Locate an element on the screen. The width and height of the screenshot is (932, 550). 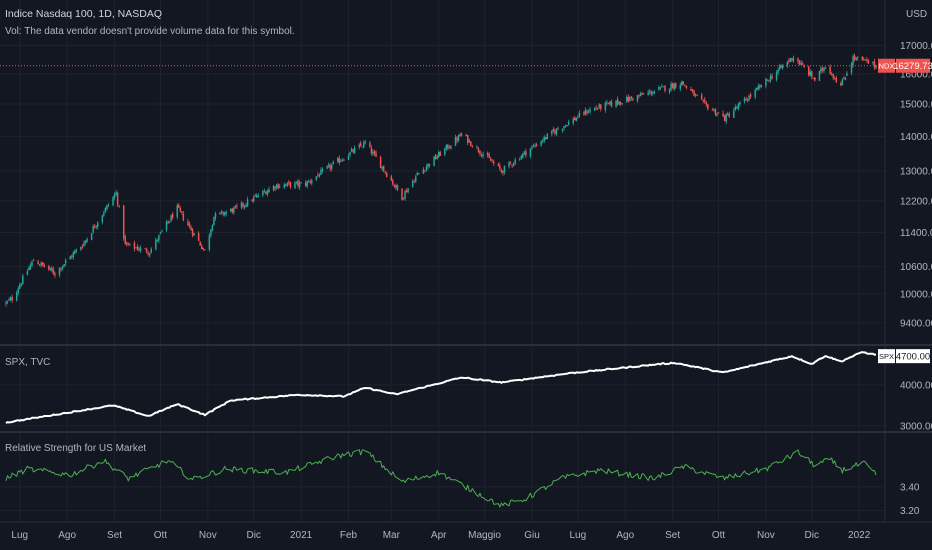
spx-series is located at coordinates (441, 388).